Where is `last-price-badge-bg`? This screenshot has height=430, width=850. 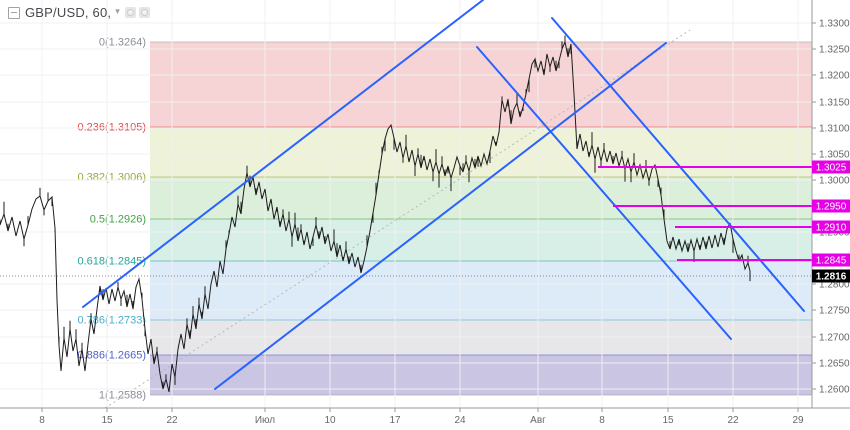 last-price-badge-bg is located at coordinates (831, 276).